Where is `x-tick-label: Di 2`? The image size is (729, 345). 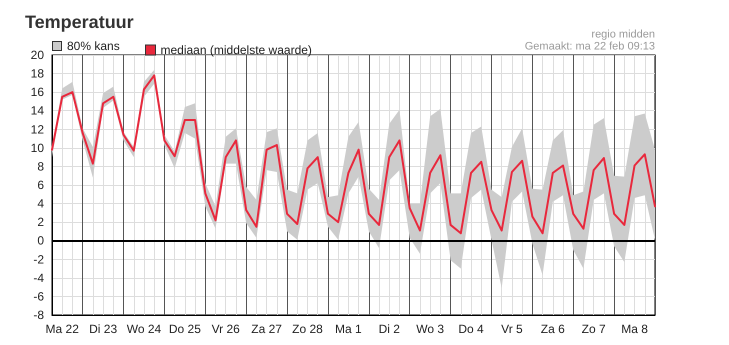 x-tick-label: Di 2 is located at coordinates (389, 329).